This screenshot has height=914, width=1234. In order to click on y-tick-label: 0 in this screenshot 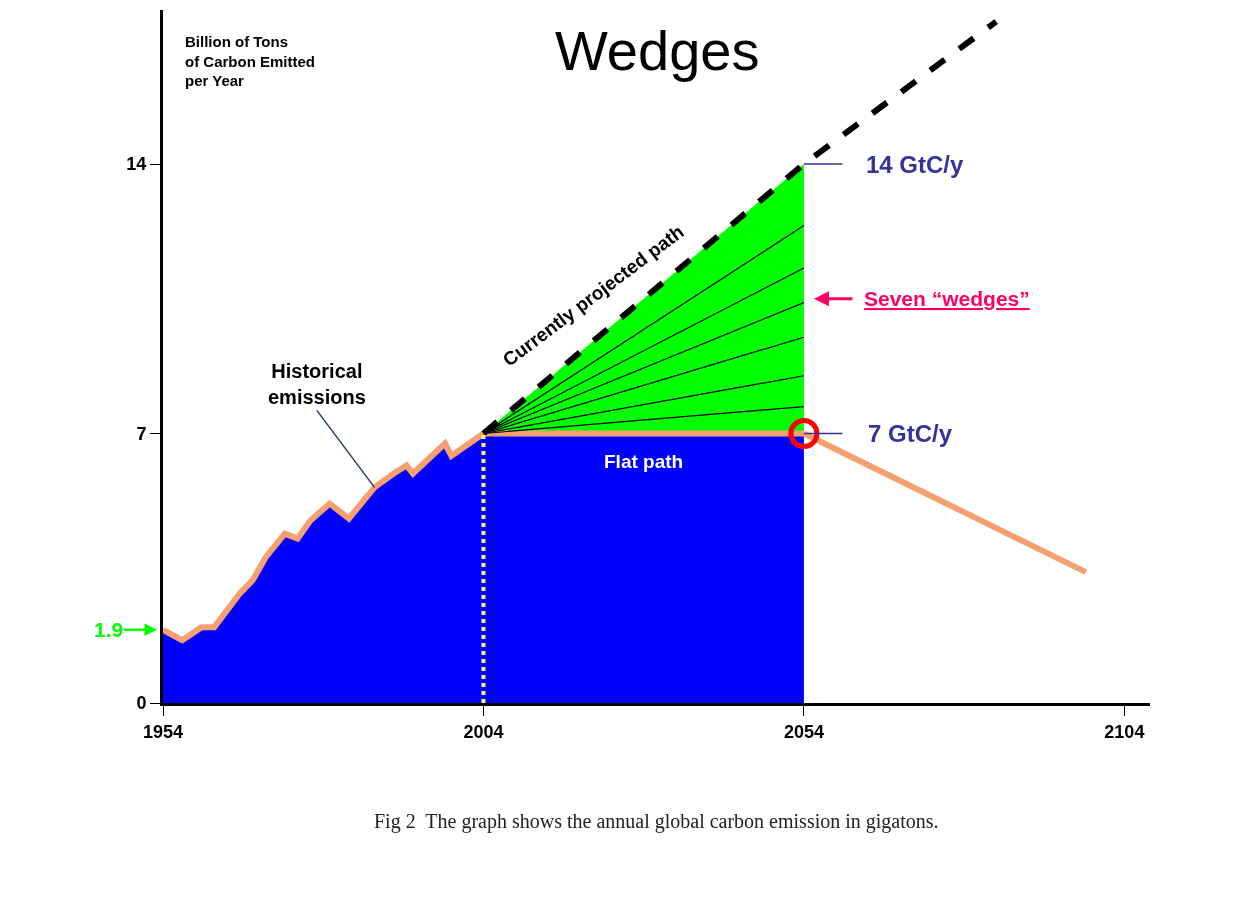, I will do `click(141, 703)`.